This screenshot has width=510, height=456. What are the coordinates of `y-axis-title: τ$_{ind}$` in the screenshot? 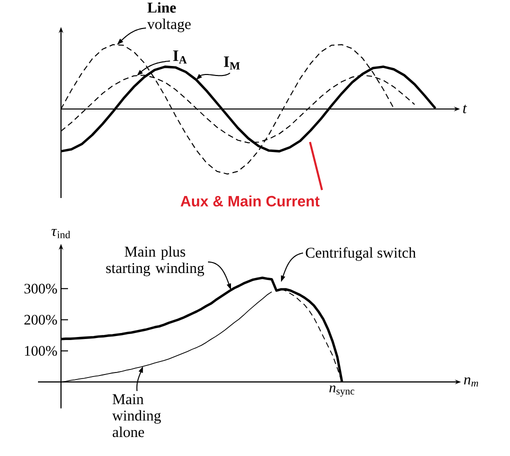 It's located at (61, 233).